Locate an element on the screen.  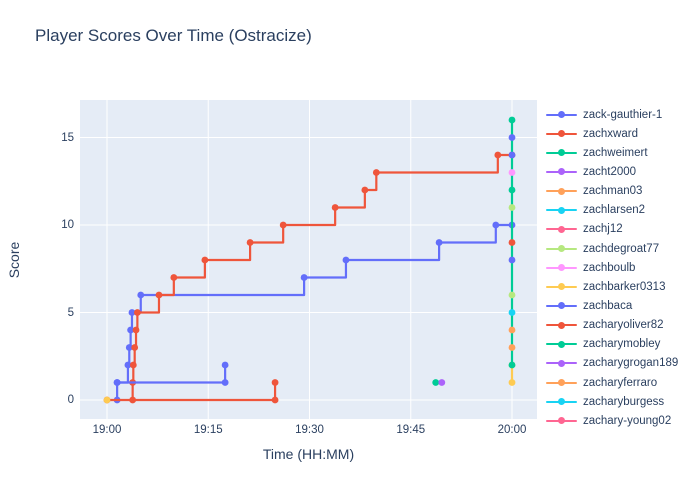
legend-label: zachbaca is located at coordinates (608, 305).